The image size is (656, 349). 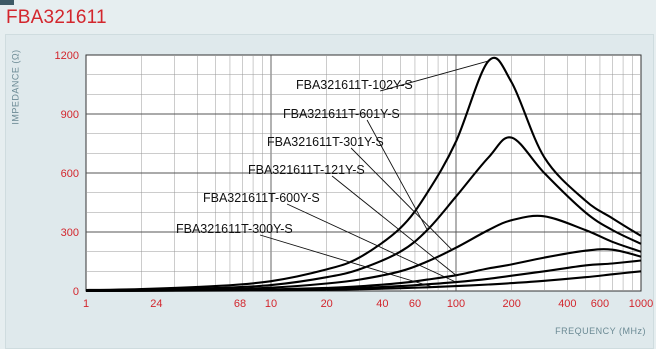 I want to click on x-axis-title: FREQUENCY (MHz), so click(x=600, y=331).